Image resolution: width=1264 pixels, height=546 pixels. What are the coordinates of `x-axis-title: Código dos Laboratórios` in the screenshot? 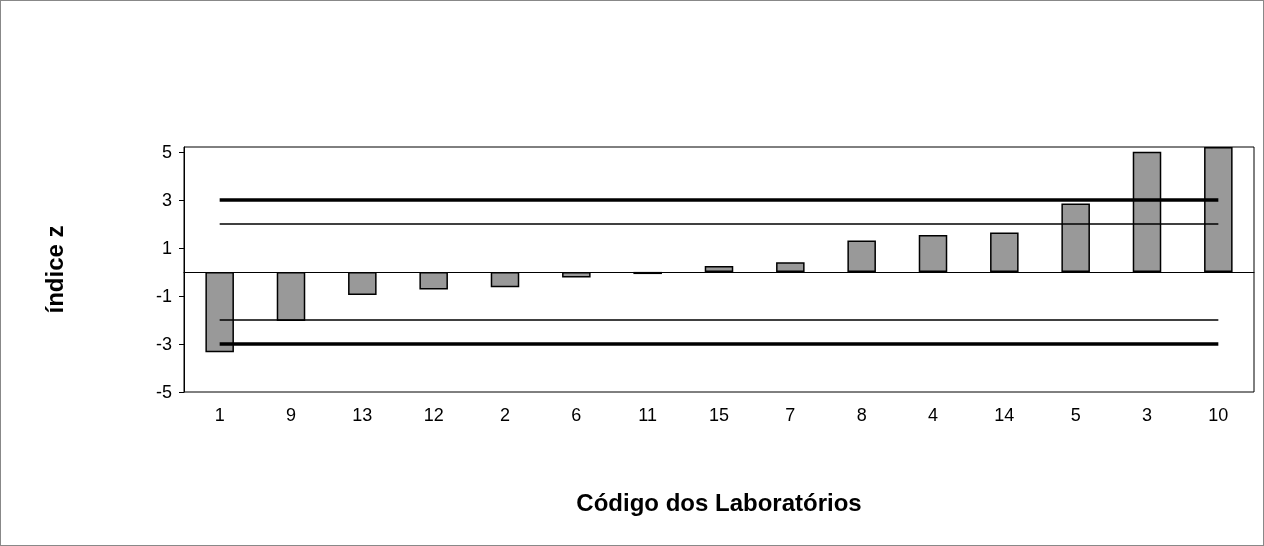 It's located at (719, 502).